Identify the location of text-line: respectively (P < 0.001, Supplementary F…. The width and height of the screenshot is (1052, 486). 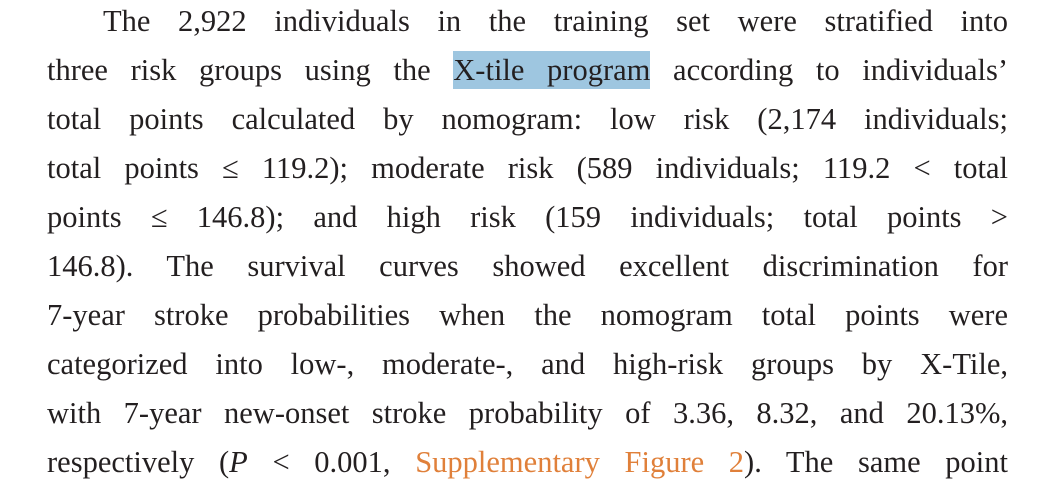
(527, 462).